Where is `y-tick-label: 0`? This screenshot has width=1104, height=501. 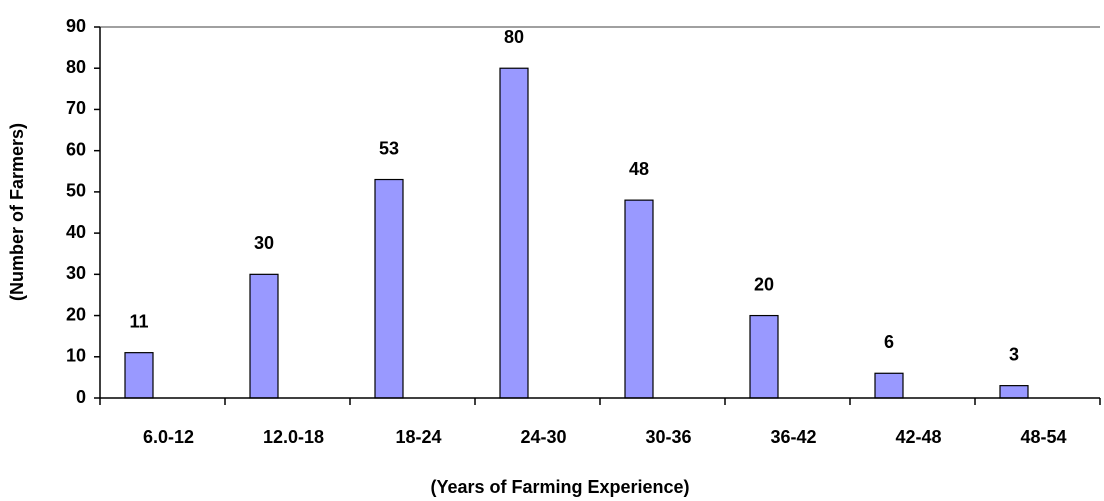 y-tick-label: 0 is located at coordinates (81, 397).